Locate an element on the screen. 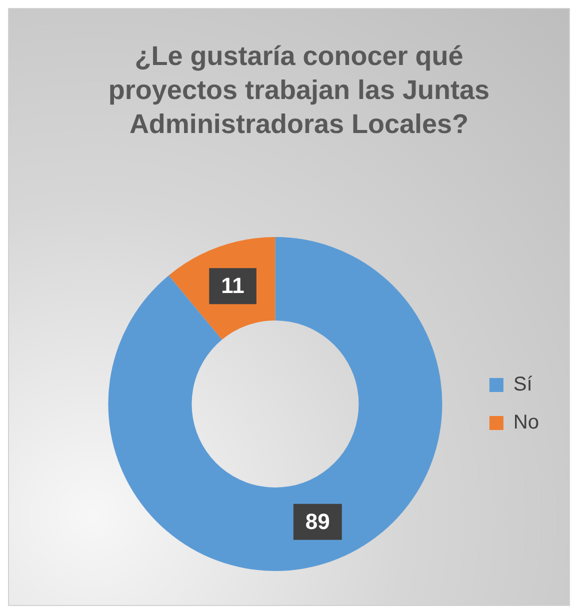 Image resolution: width=578 pixels, height=614 pixels. data-label: 11 is located at coordinates (232, 285).